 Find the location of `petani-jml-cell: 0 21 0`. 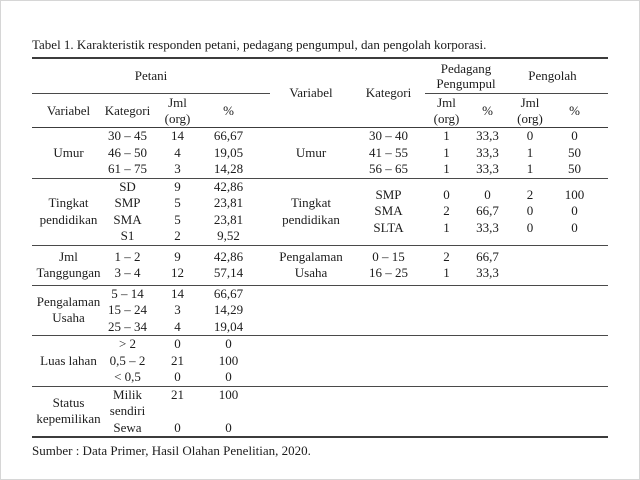

petani-jml-cell: 0 21 0 is located at coordinates (177, 361).